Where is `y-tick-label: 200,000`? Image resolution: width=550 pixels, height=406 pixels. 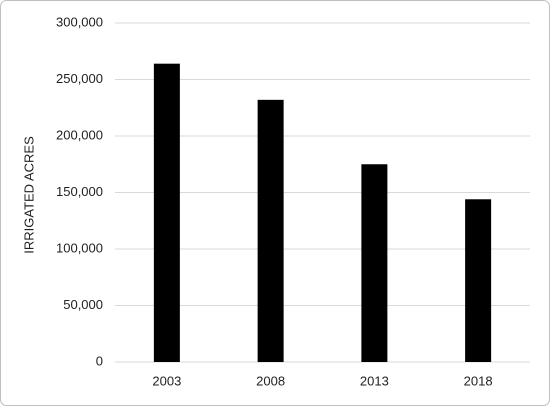 y-tick-label: 200,000 is located at coordinates (79, 134).